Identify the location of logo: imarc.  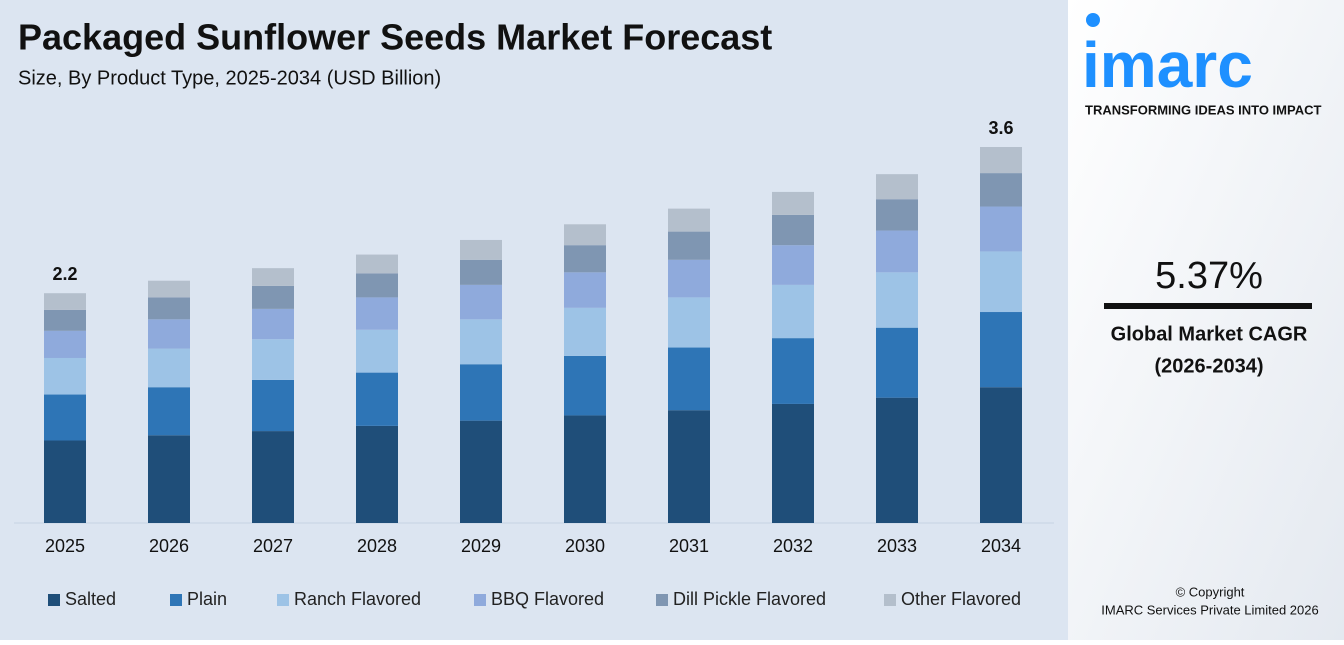
(1167, 65).